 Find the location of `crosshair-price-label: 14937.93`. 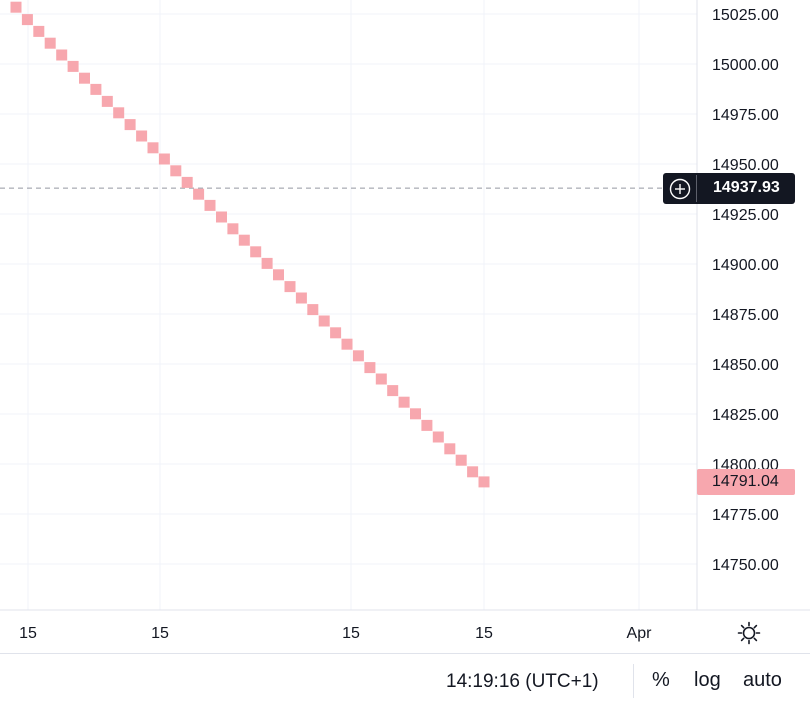

crosshair-price-label: 14937.93 is located at coordinates (746, 187).